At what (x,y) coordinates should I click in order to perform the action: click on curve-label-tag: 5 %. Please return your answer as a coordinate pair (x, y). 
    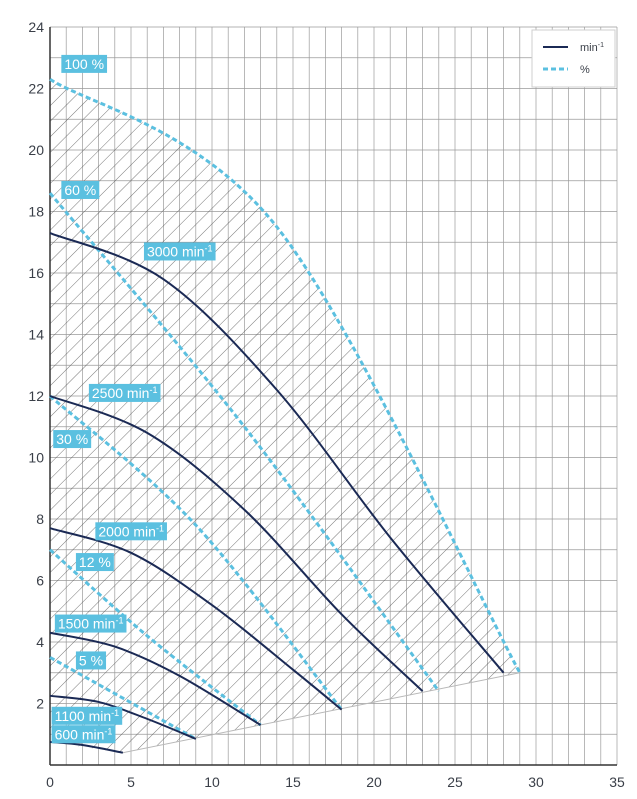
    Looking at the image, I should click on (91, 660).